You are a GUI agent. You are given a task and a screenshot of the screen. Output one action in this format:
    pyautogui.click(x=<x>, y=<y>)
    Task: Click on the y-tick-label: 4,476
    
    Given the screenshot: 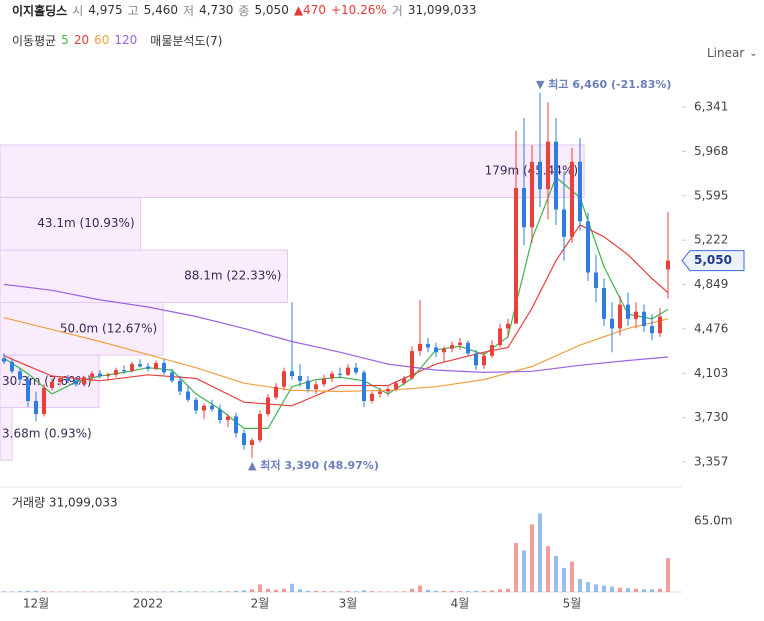 What is the action you would take?
    pyautogui.click(x=711, y=328)
    